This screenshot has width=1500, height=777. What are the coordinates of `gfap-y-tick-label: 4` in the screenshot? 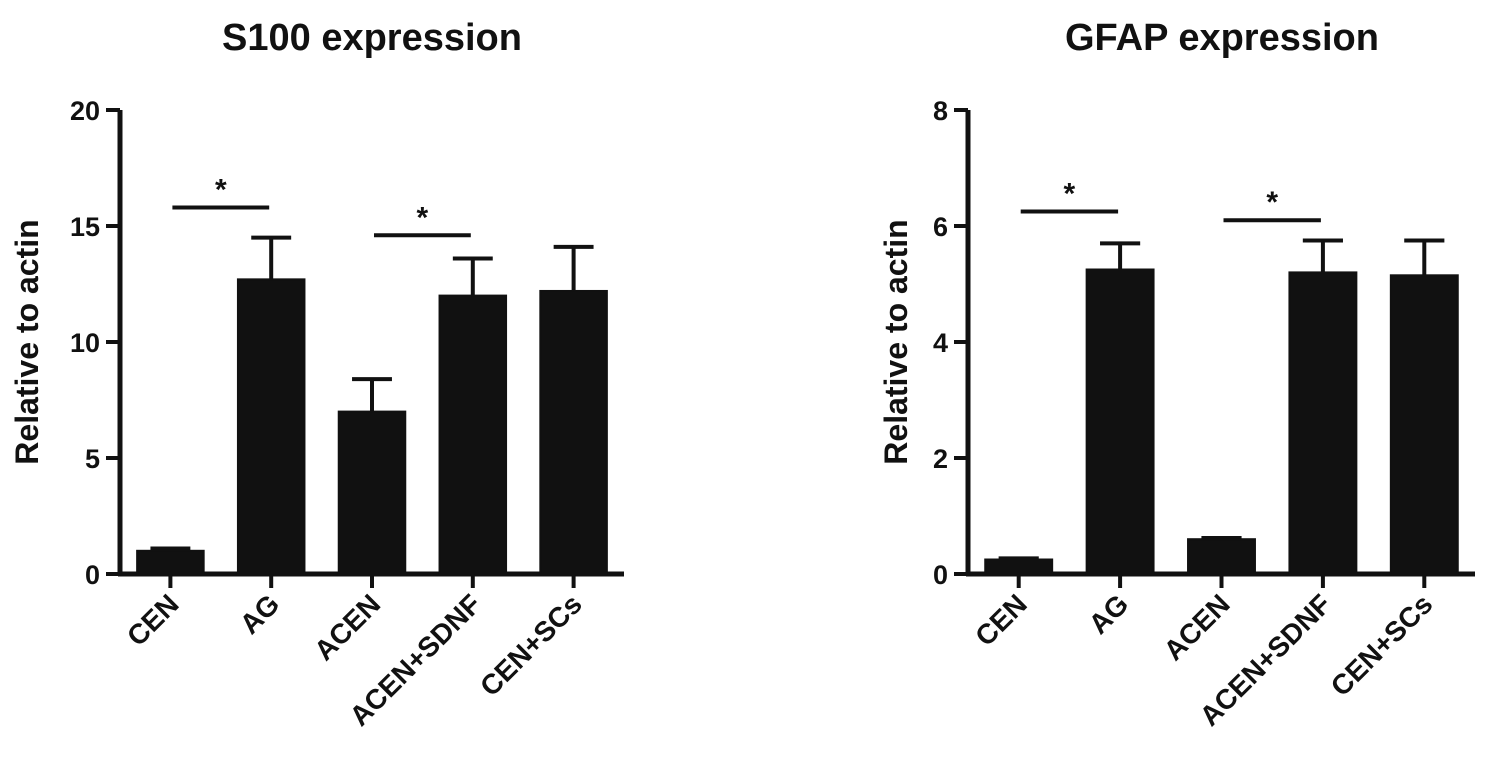 It's located at (940, 343).